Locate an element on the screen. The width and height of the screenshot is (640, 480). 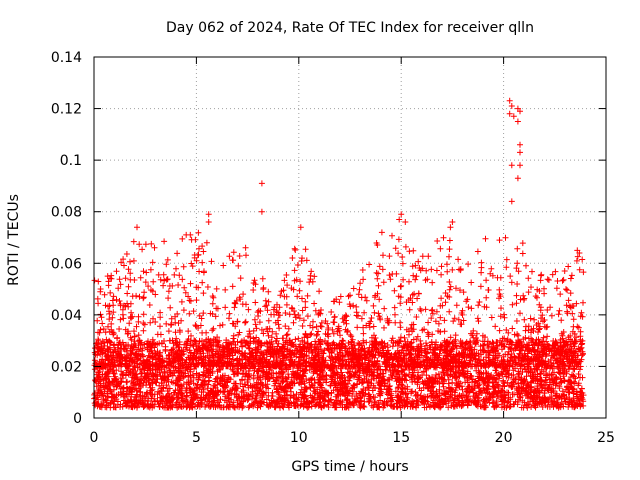
x-tick-label: 0 is located at coordinates (94, 438).